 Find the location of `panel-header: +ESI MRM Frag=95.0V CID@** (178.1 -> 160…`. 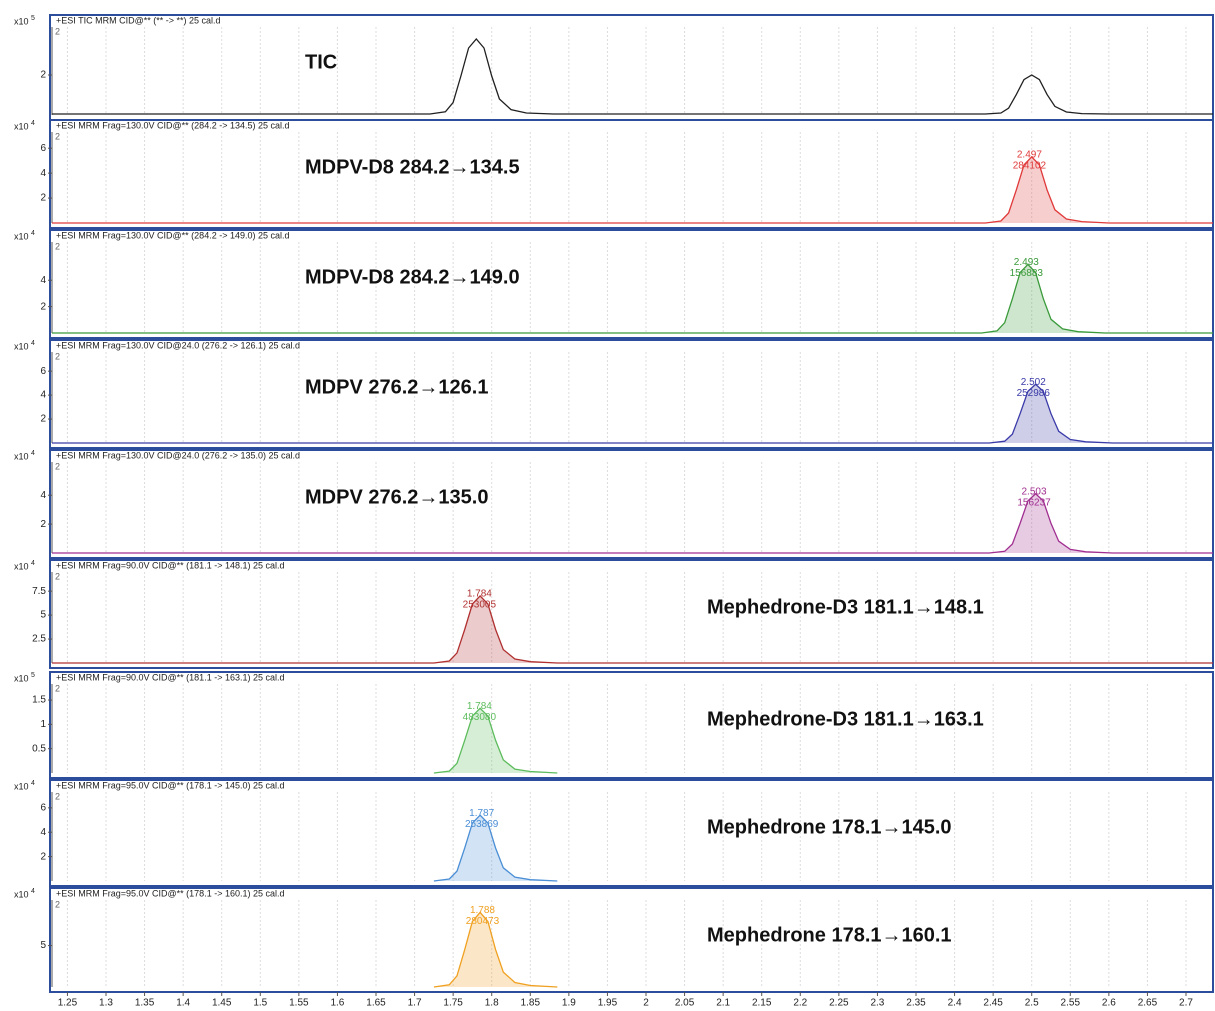

panel-header: +ESI MRM Frag=95.0V CID@** (178.1 -> 160… is located at coordinates (170, 893).